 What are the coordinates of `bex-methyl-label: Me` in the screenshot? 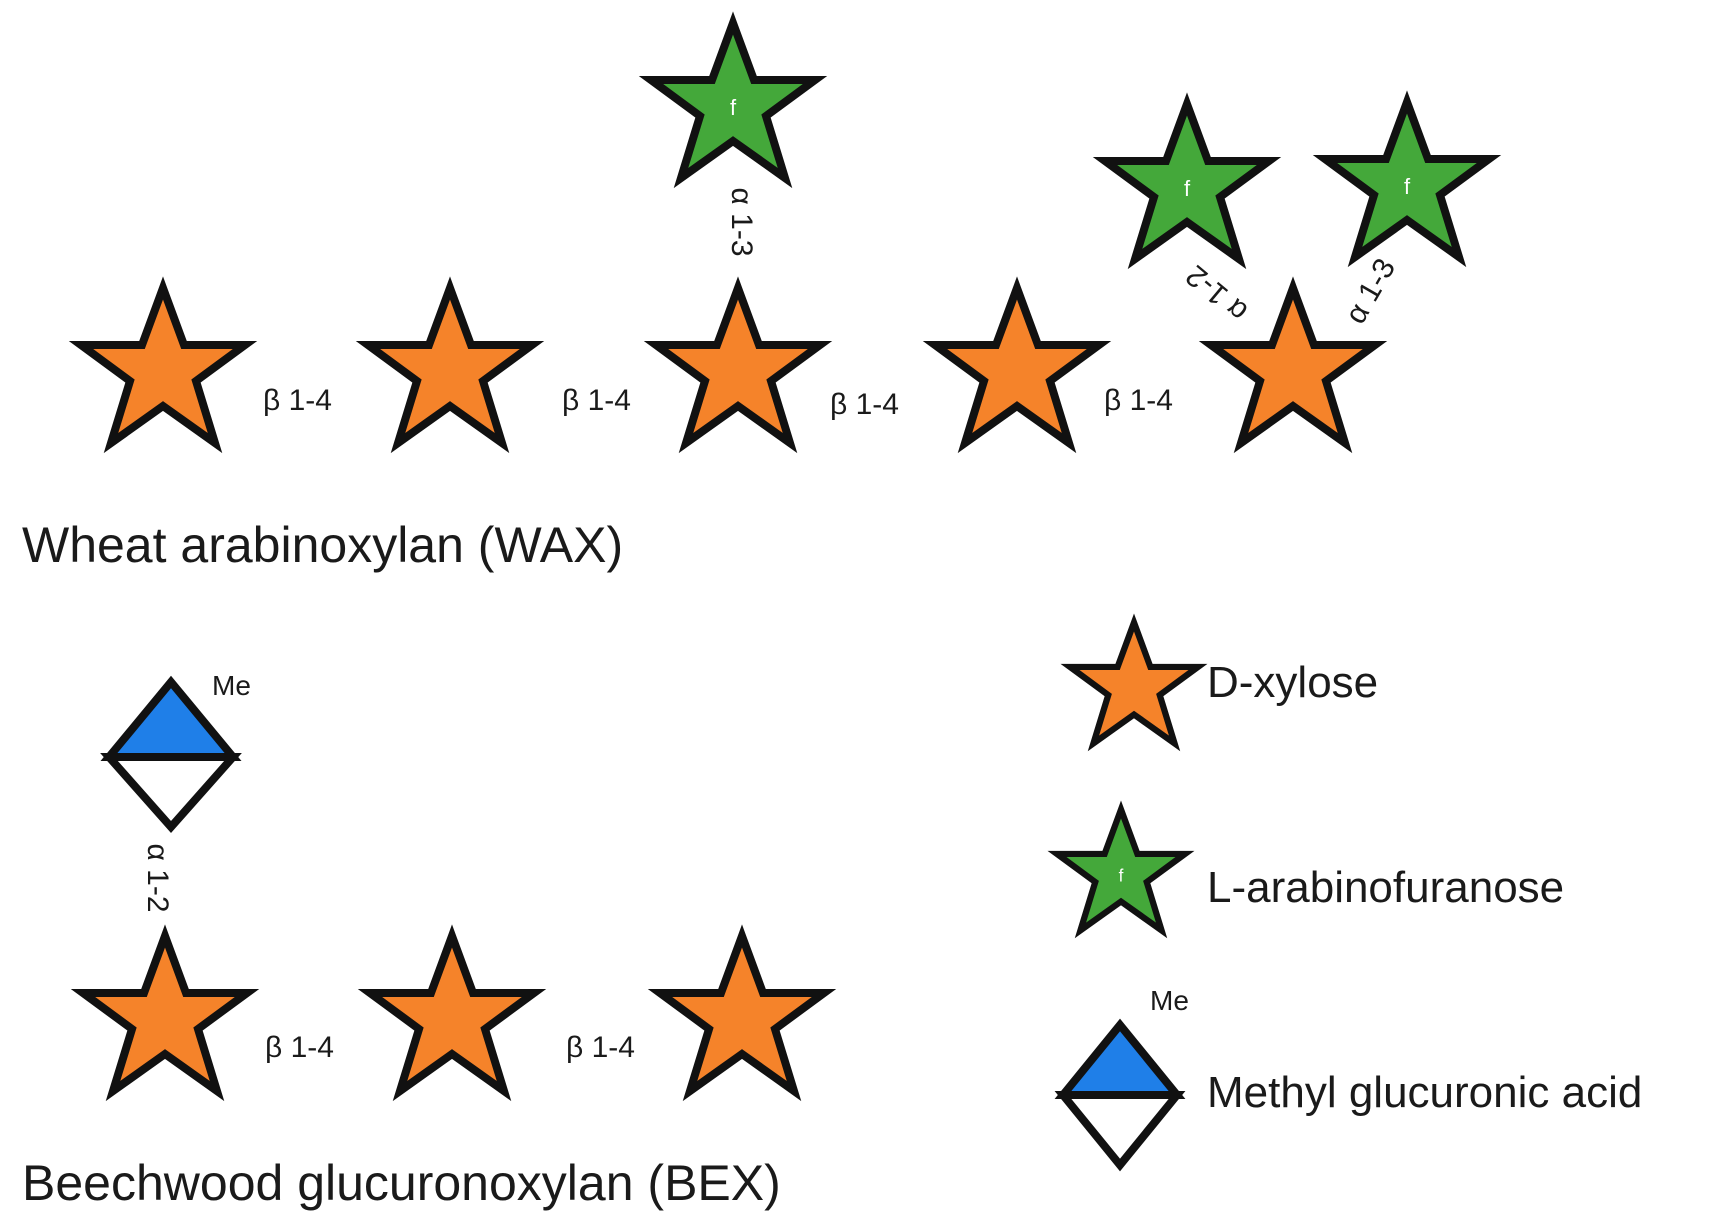 It's located at (231, 685).